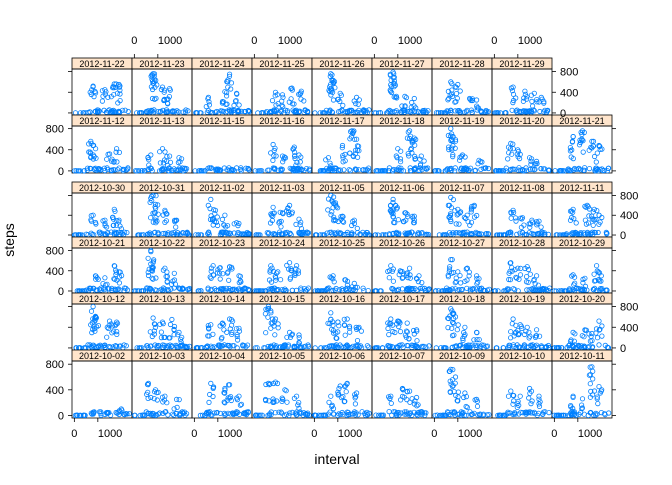  Describe the element at coordinates (402, 299) in the screenshot. I see `strip-label: 2012-10-17` at that location.